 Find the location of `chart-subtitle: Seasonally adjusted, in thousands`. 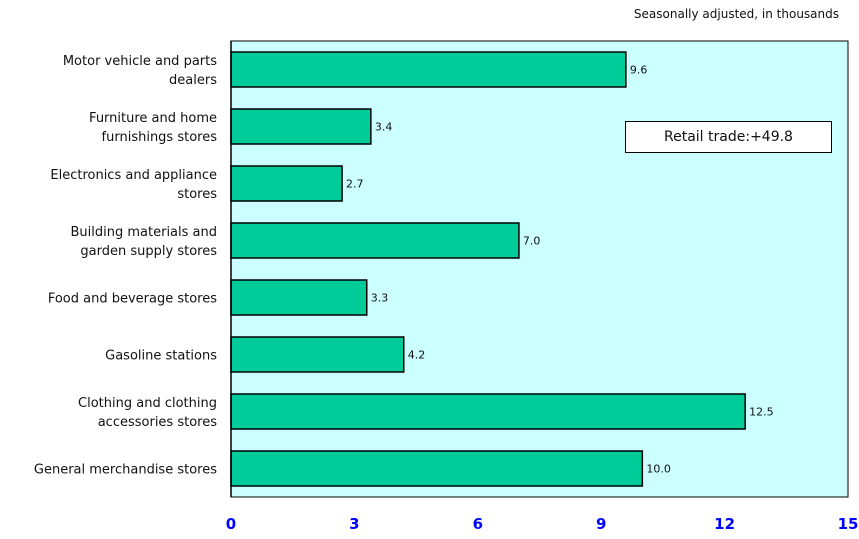

chart-subtitle: Seasonally adjusted, in thousands is located at coordinates (736, 14).